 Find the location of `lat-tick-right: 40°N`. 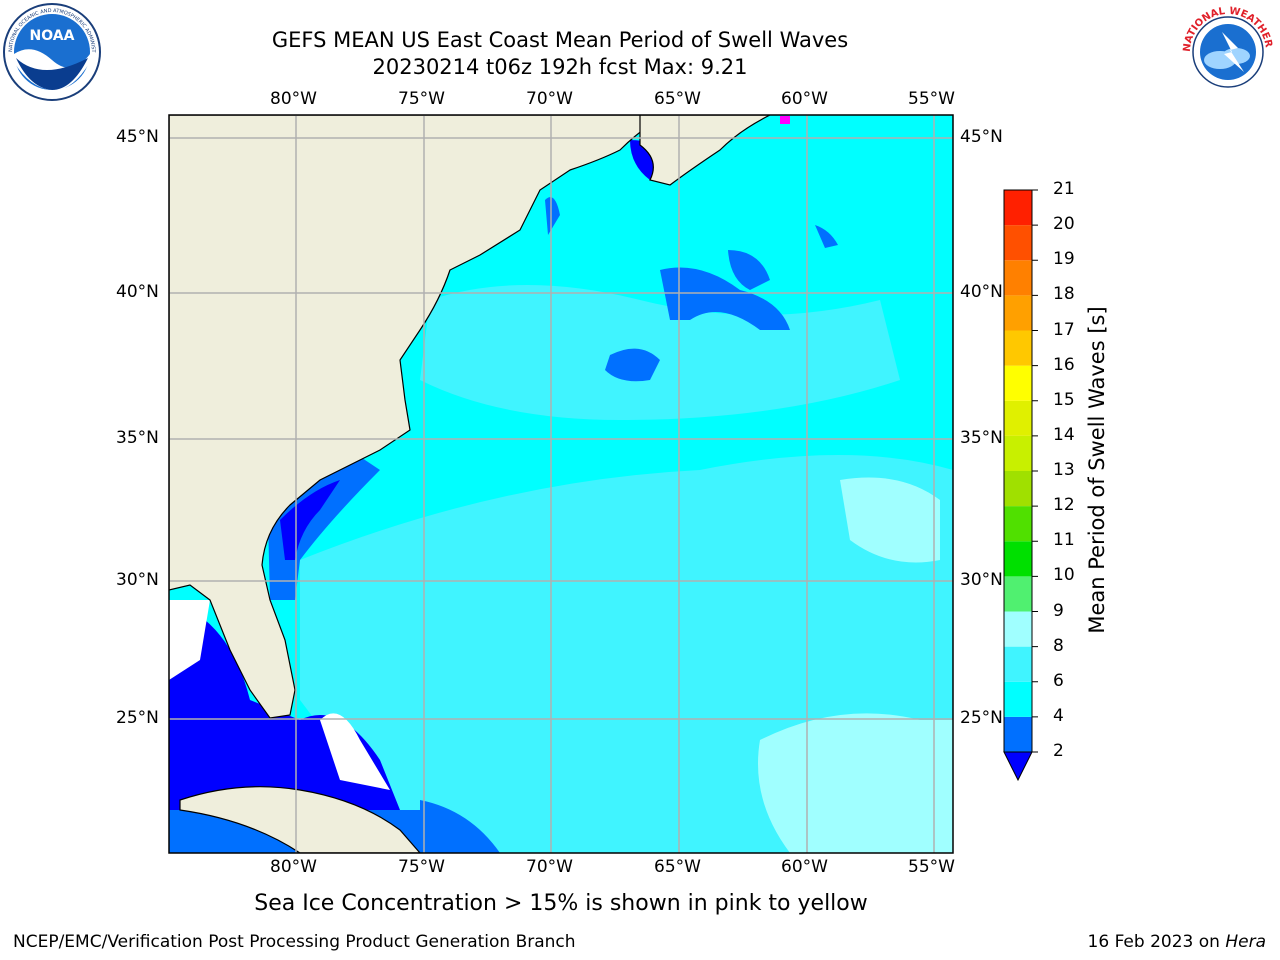

lat-tick-right: 40°N is located at coordinates (981, 292).